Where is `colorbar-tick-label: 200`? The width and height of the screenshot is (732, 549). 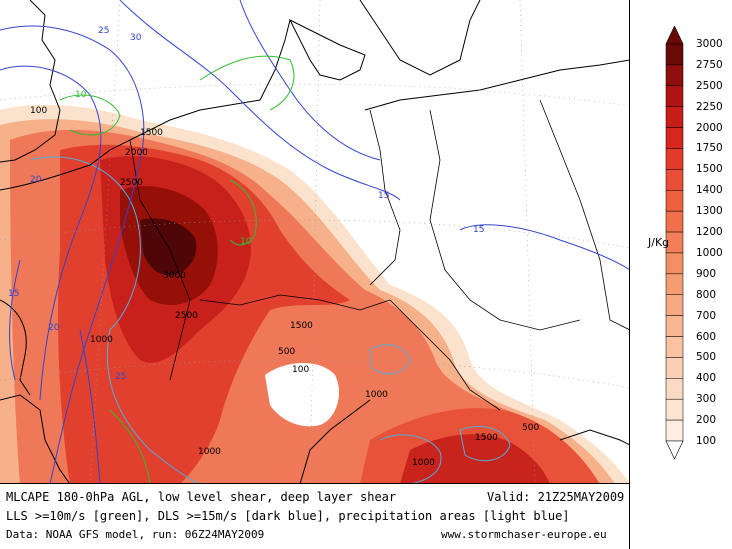
colorbar-tick-label: 200 is located at coordinates (706, 420).